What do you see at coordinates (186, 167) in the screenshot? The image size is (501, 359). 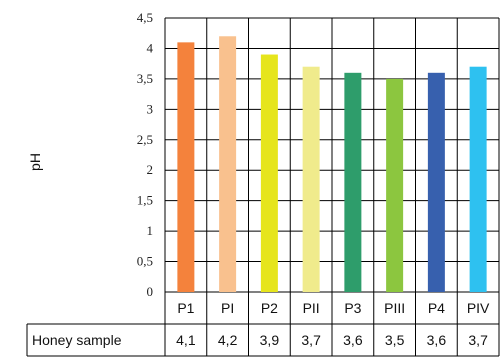 I see `bar-p1` at bounding box center [186, 167].